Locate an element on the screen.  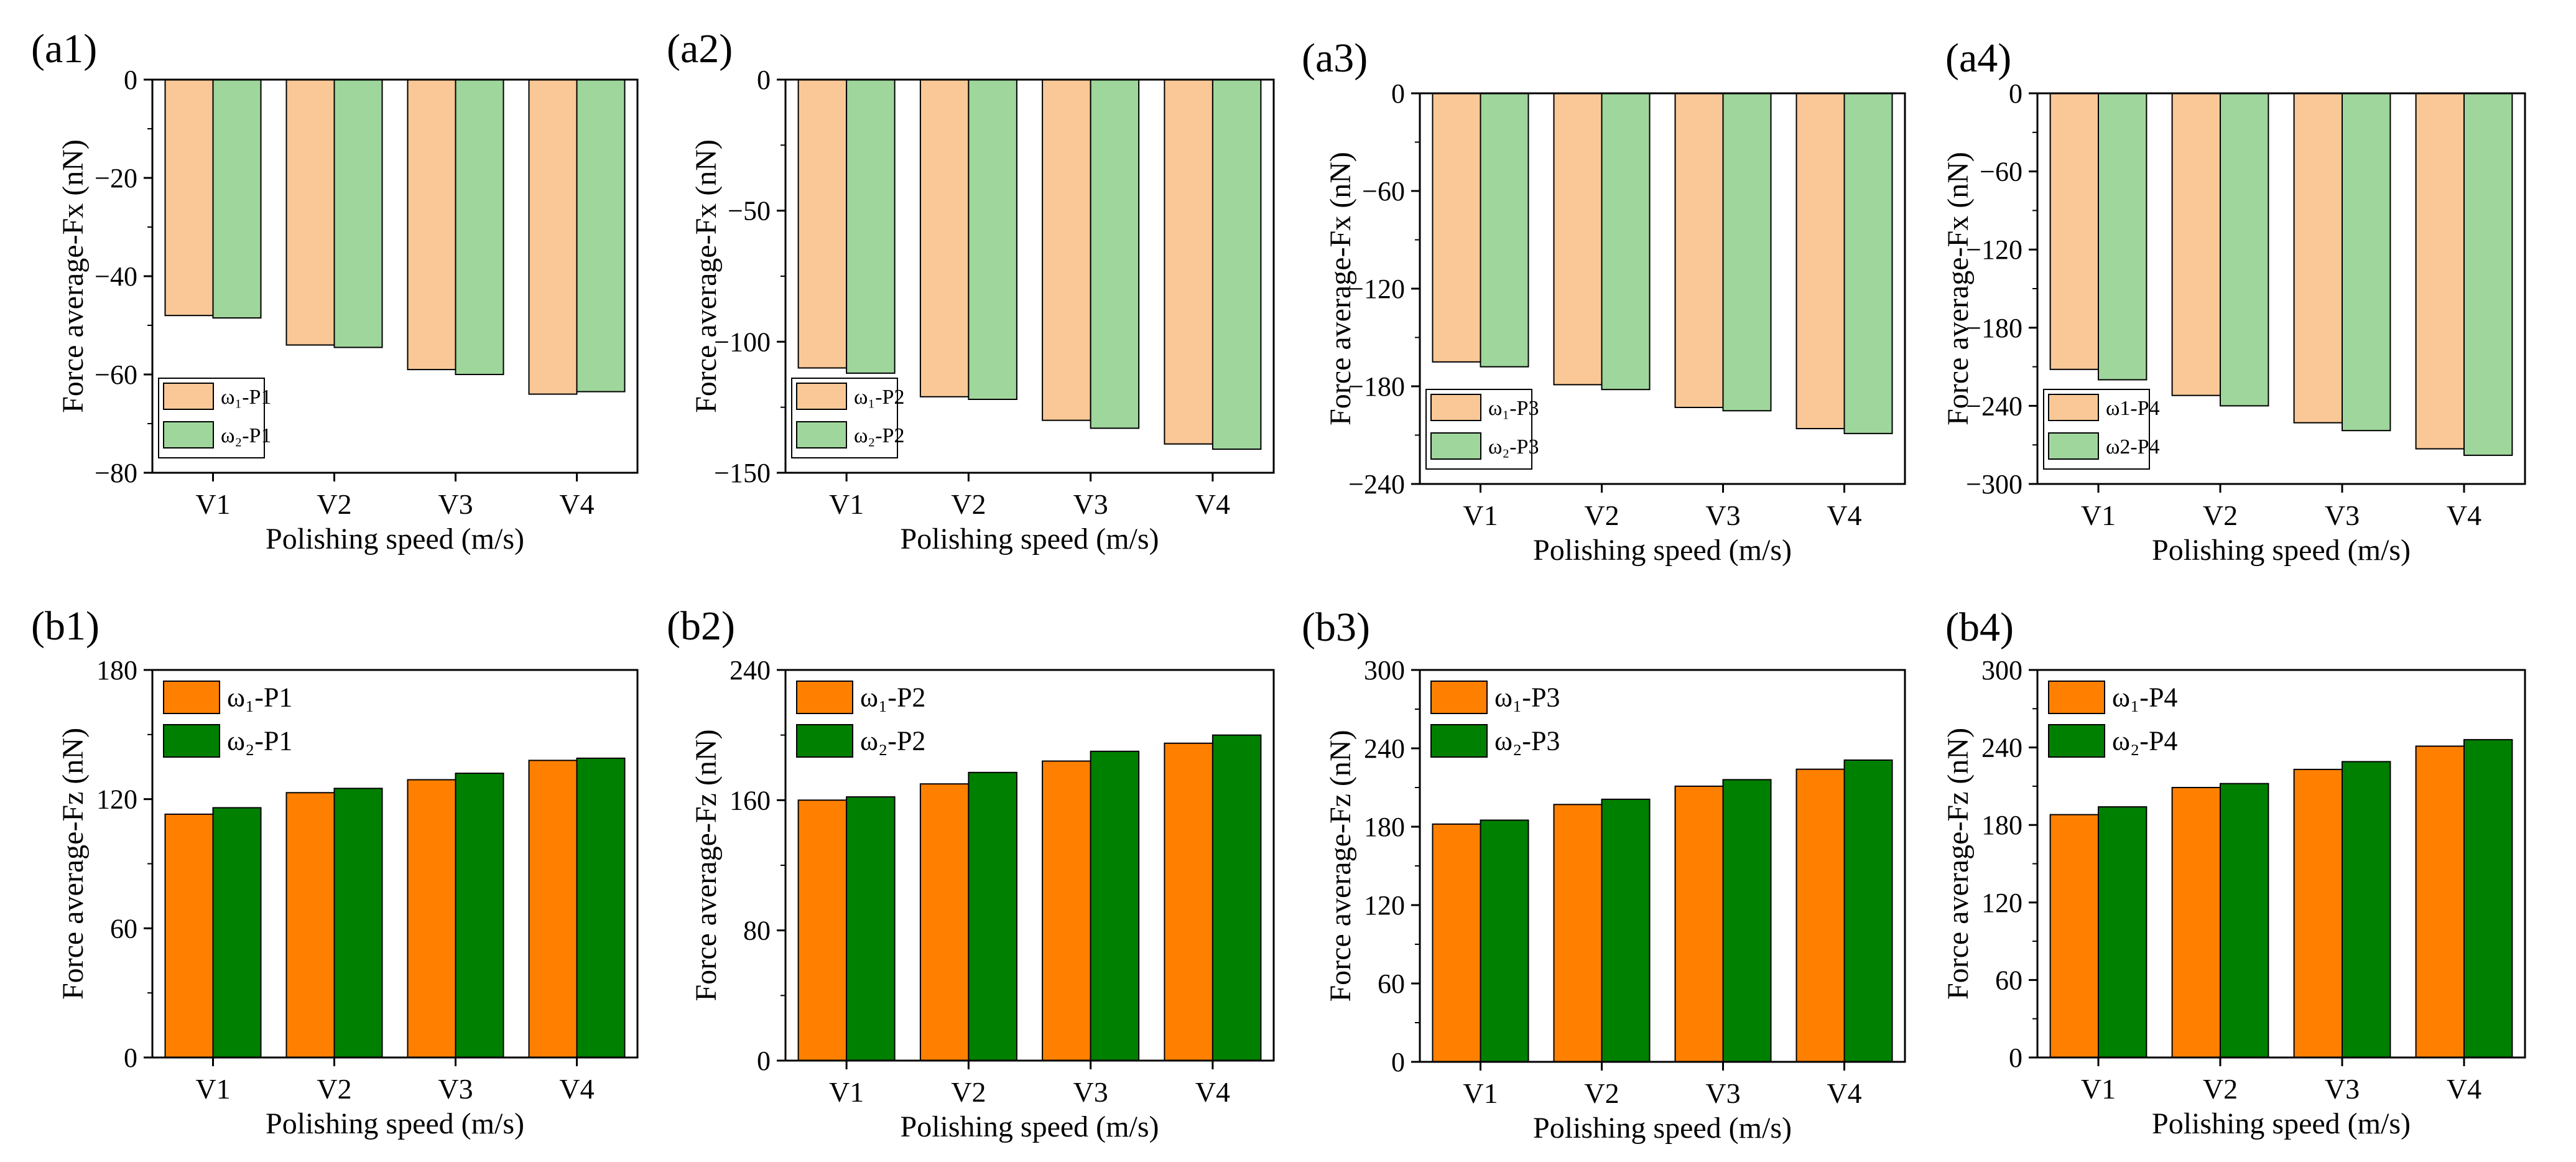
legend-label: ω₂-P2 is located at coordinates (879, 436).